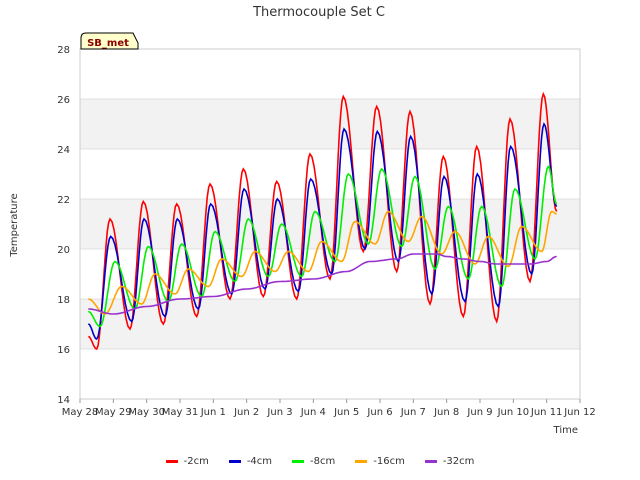 The image size is (640, 480). I want to click on y-tick-label: 14, so click(63, 400).